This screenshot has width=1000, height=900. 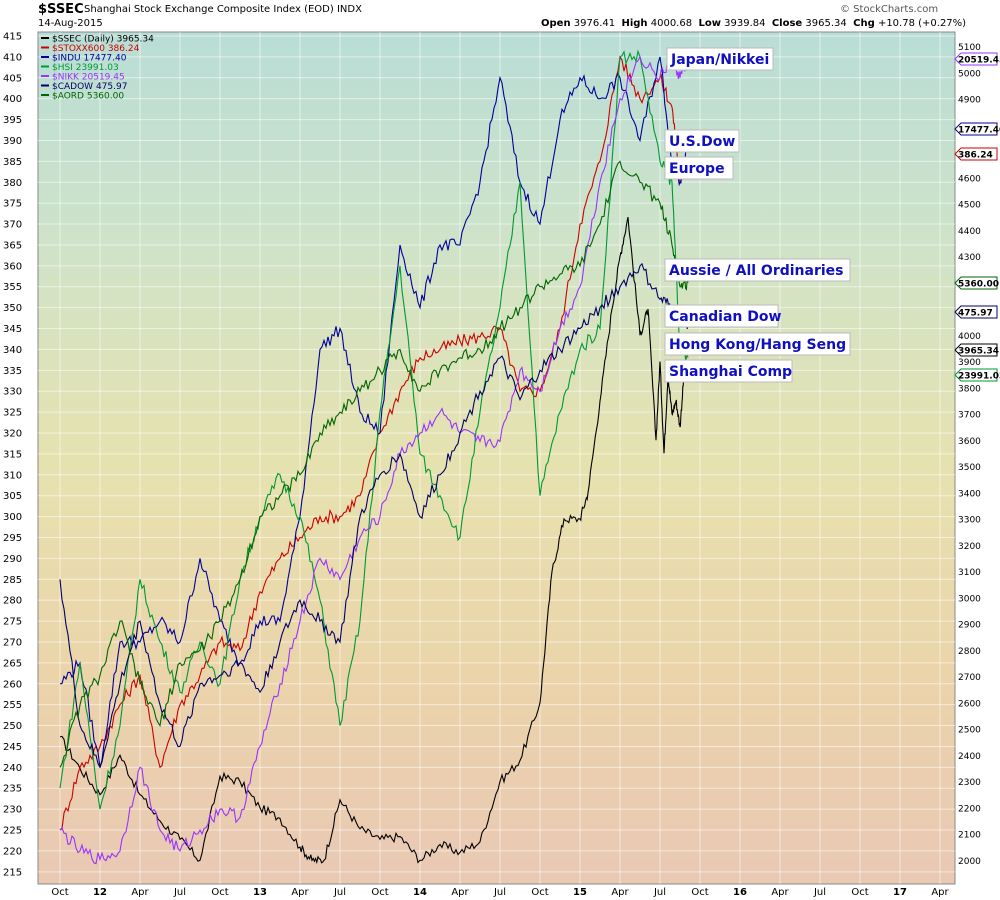 I want to click on right-tick-label: 3800, so click(x=969, y=389).